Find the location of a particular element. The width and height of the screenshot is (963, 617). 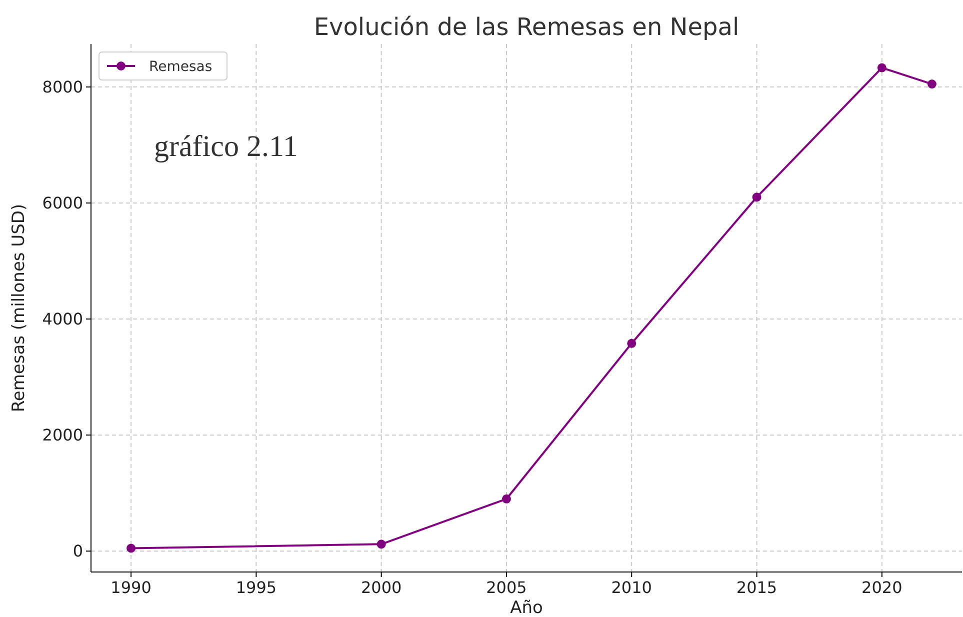

x-tick-label: 2020 is located at coordinates (882, 587).